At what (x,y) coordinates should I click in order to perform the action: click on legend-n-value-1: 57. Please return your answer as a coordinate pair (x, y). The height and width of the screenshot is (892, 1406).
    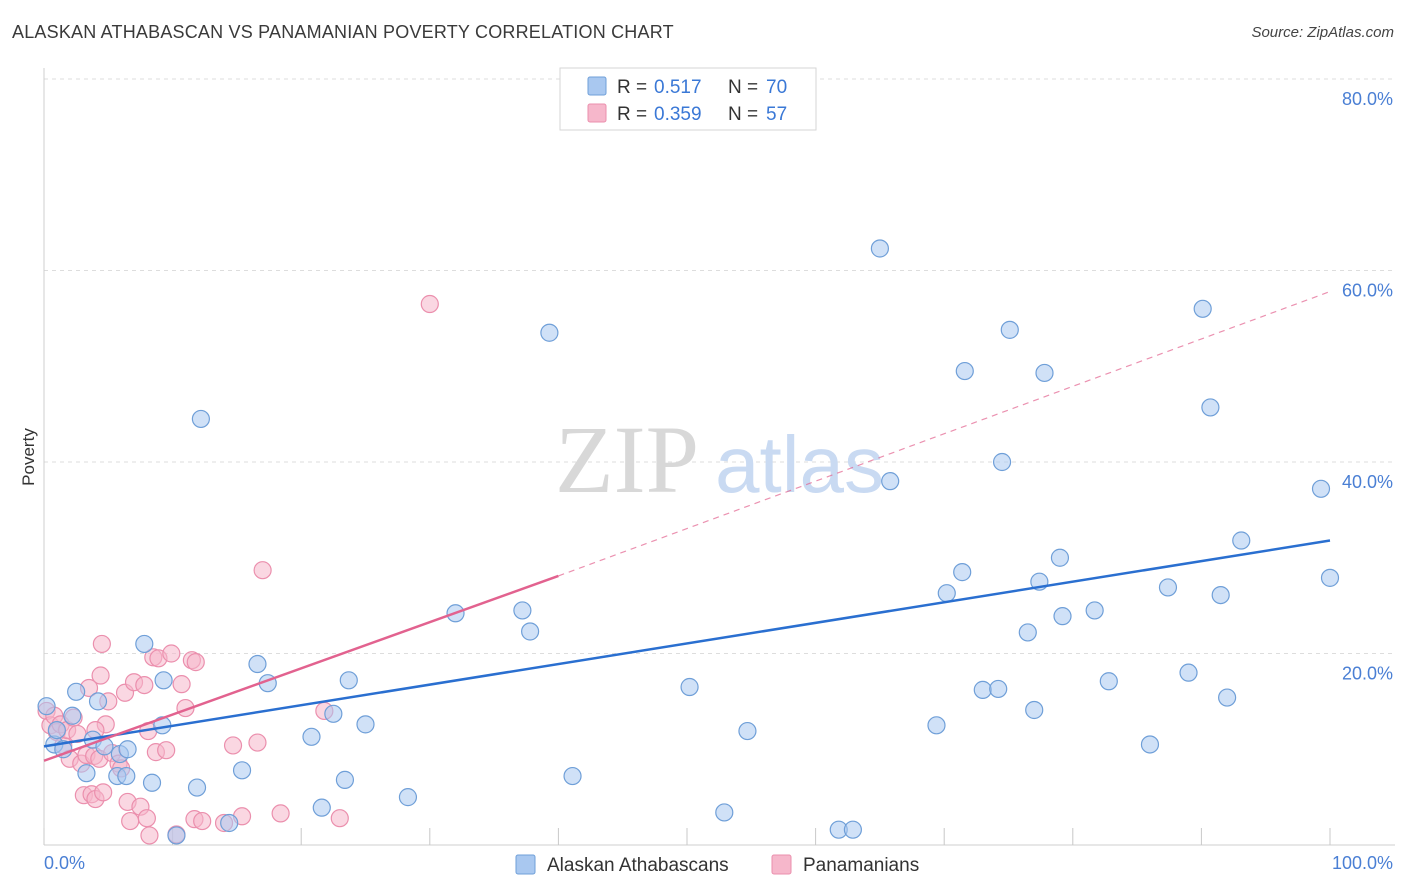
    Looking at the image, I should click on (776, 114).